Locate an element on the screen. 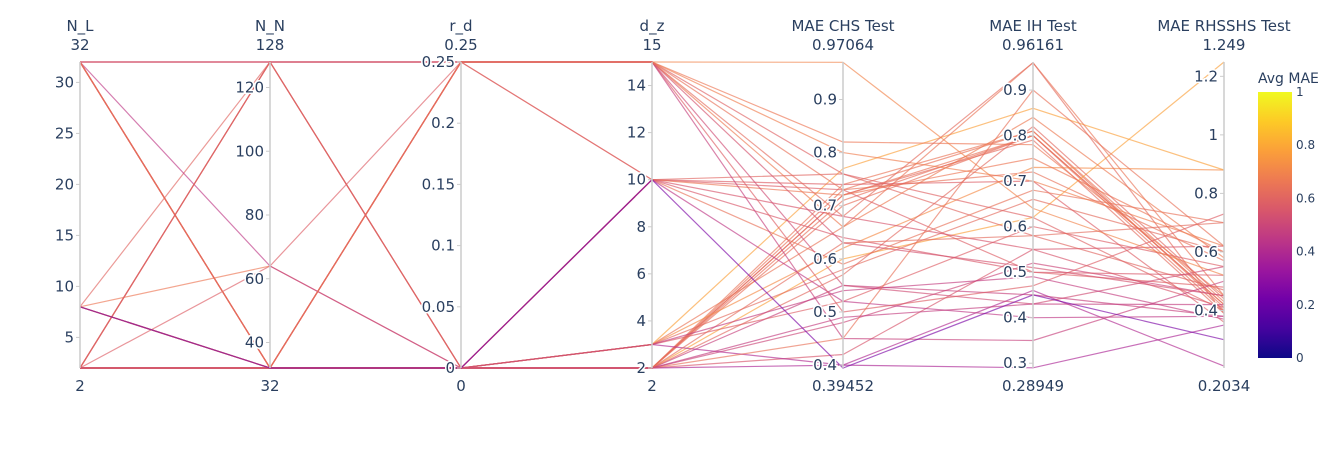 This screenshot has width=1340, height=450. axis-tick-label: 12 is located at coordinates (636, 133).